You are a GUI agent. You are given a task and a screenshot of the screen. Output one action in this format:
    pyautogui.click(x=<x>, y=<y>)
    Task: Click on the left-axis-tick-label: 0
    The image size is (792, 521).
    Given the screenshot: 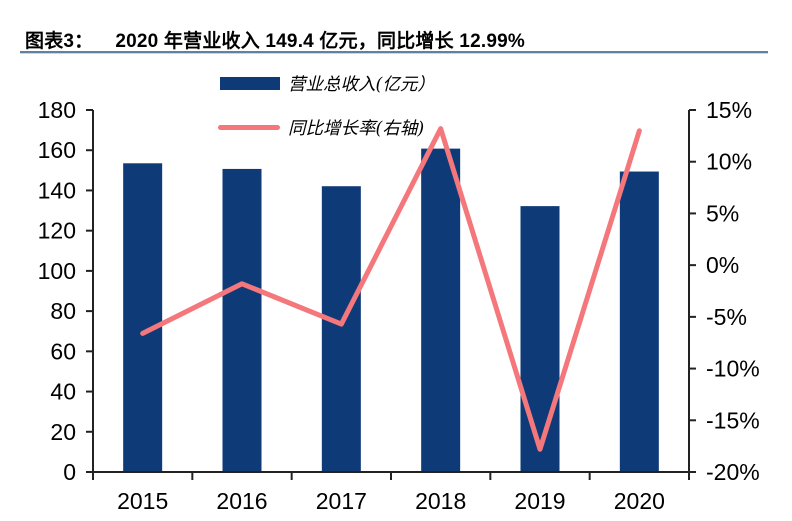 What is the action you would take?
    pyautogui.click(x=69, y=472)
    